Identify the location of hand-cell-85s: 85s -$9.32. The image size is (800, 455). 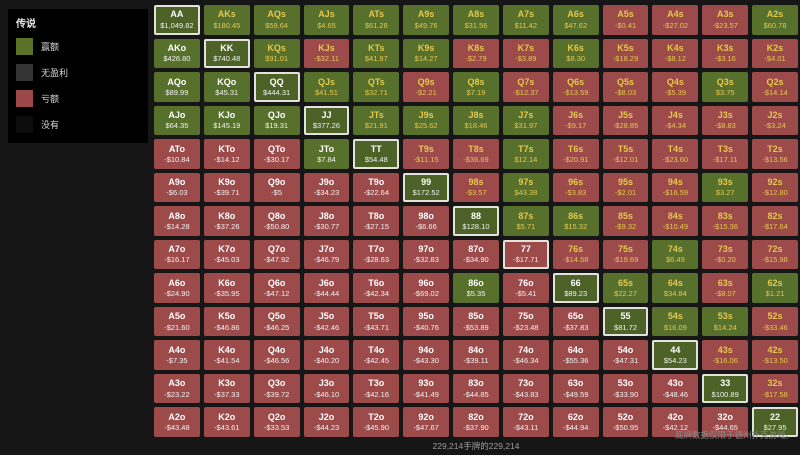
(625, 221).